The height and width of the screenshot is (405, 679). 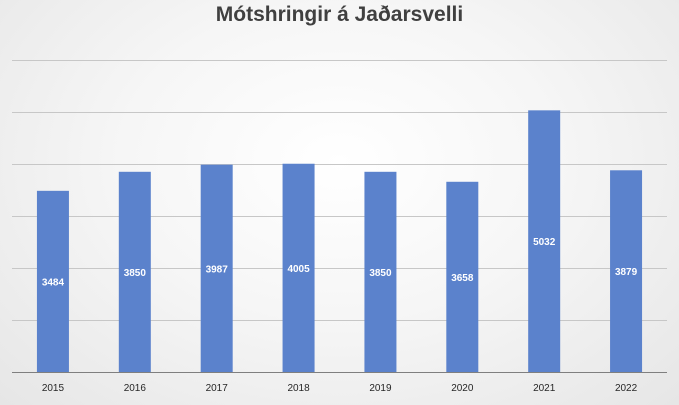 I want to click on x-tick-label: 2018, so click(x=298, y=388).